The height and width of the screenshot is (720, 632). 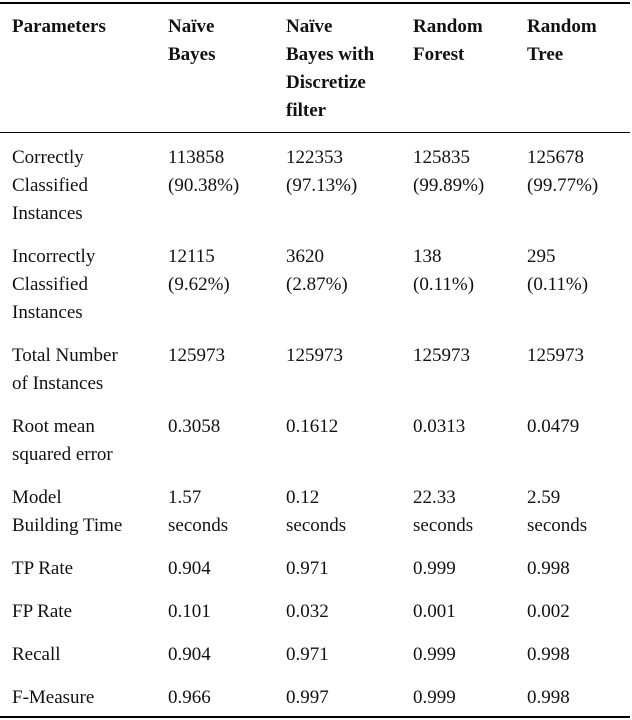 What do you see at coordinates (544, 497) in the screenshot?
I see `cell-line: 2.59` at bounding box center [544, 497].